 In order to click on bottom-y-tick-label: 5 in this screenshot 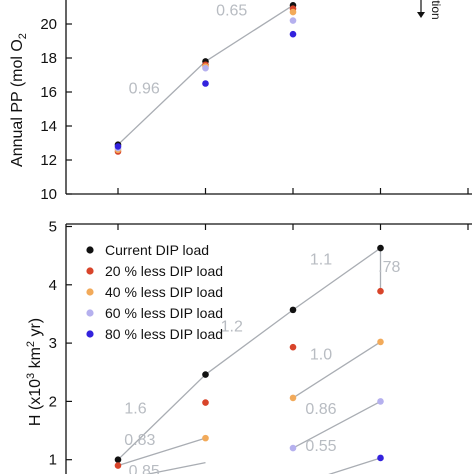, I will do `click(53, 227)`.